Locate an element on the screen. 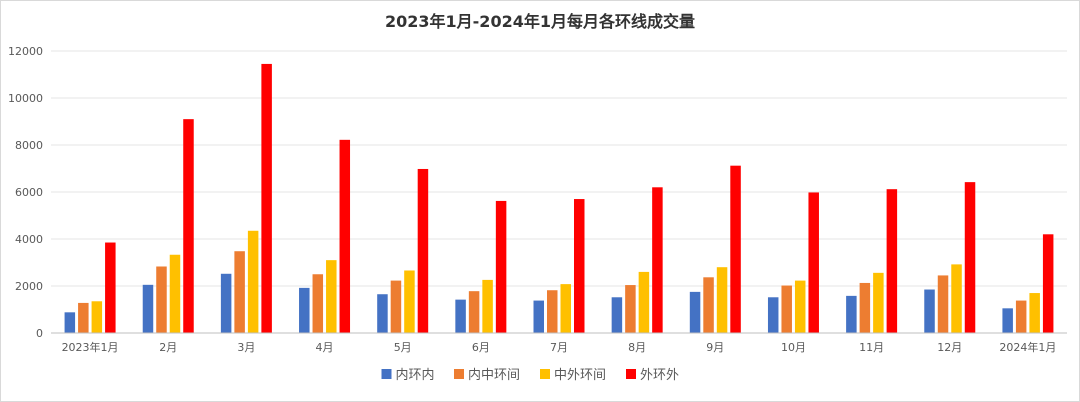 The image size is (1080, 402). y-tick-label: 4000 is located at coordinates (29, 239).